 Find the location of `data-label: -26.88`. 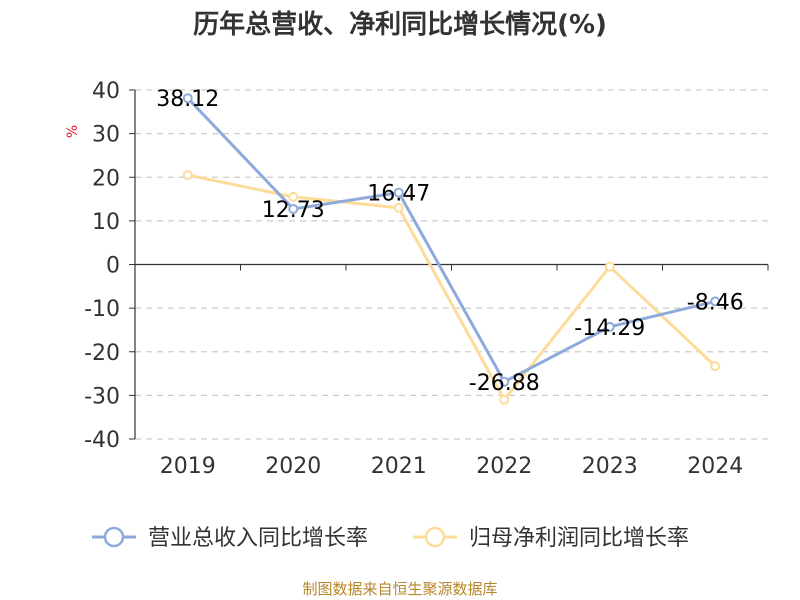

data-label: -26.88 is located at coordinates (504, 383).